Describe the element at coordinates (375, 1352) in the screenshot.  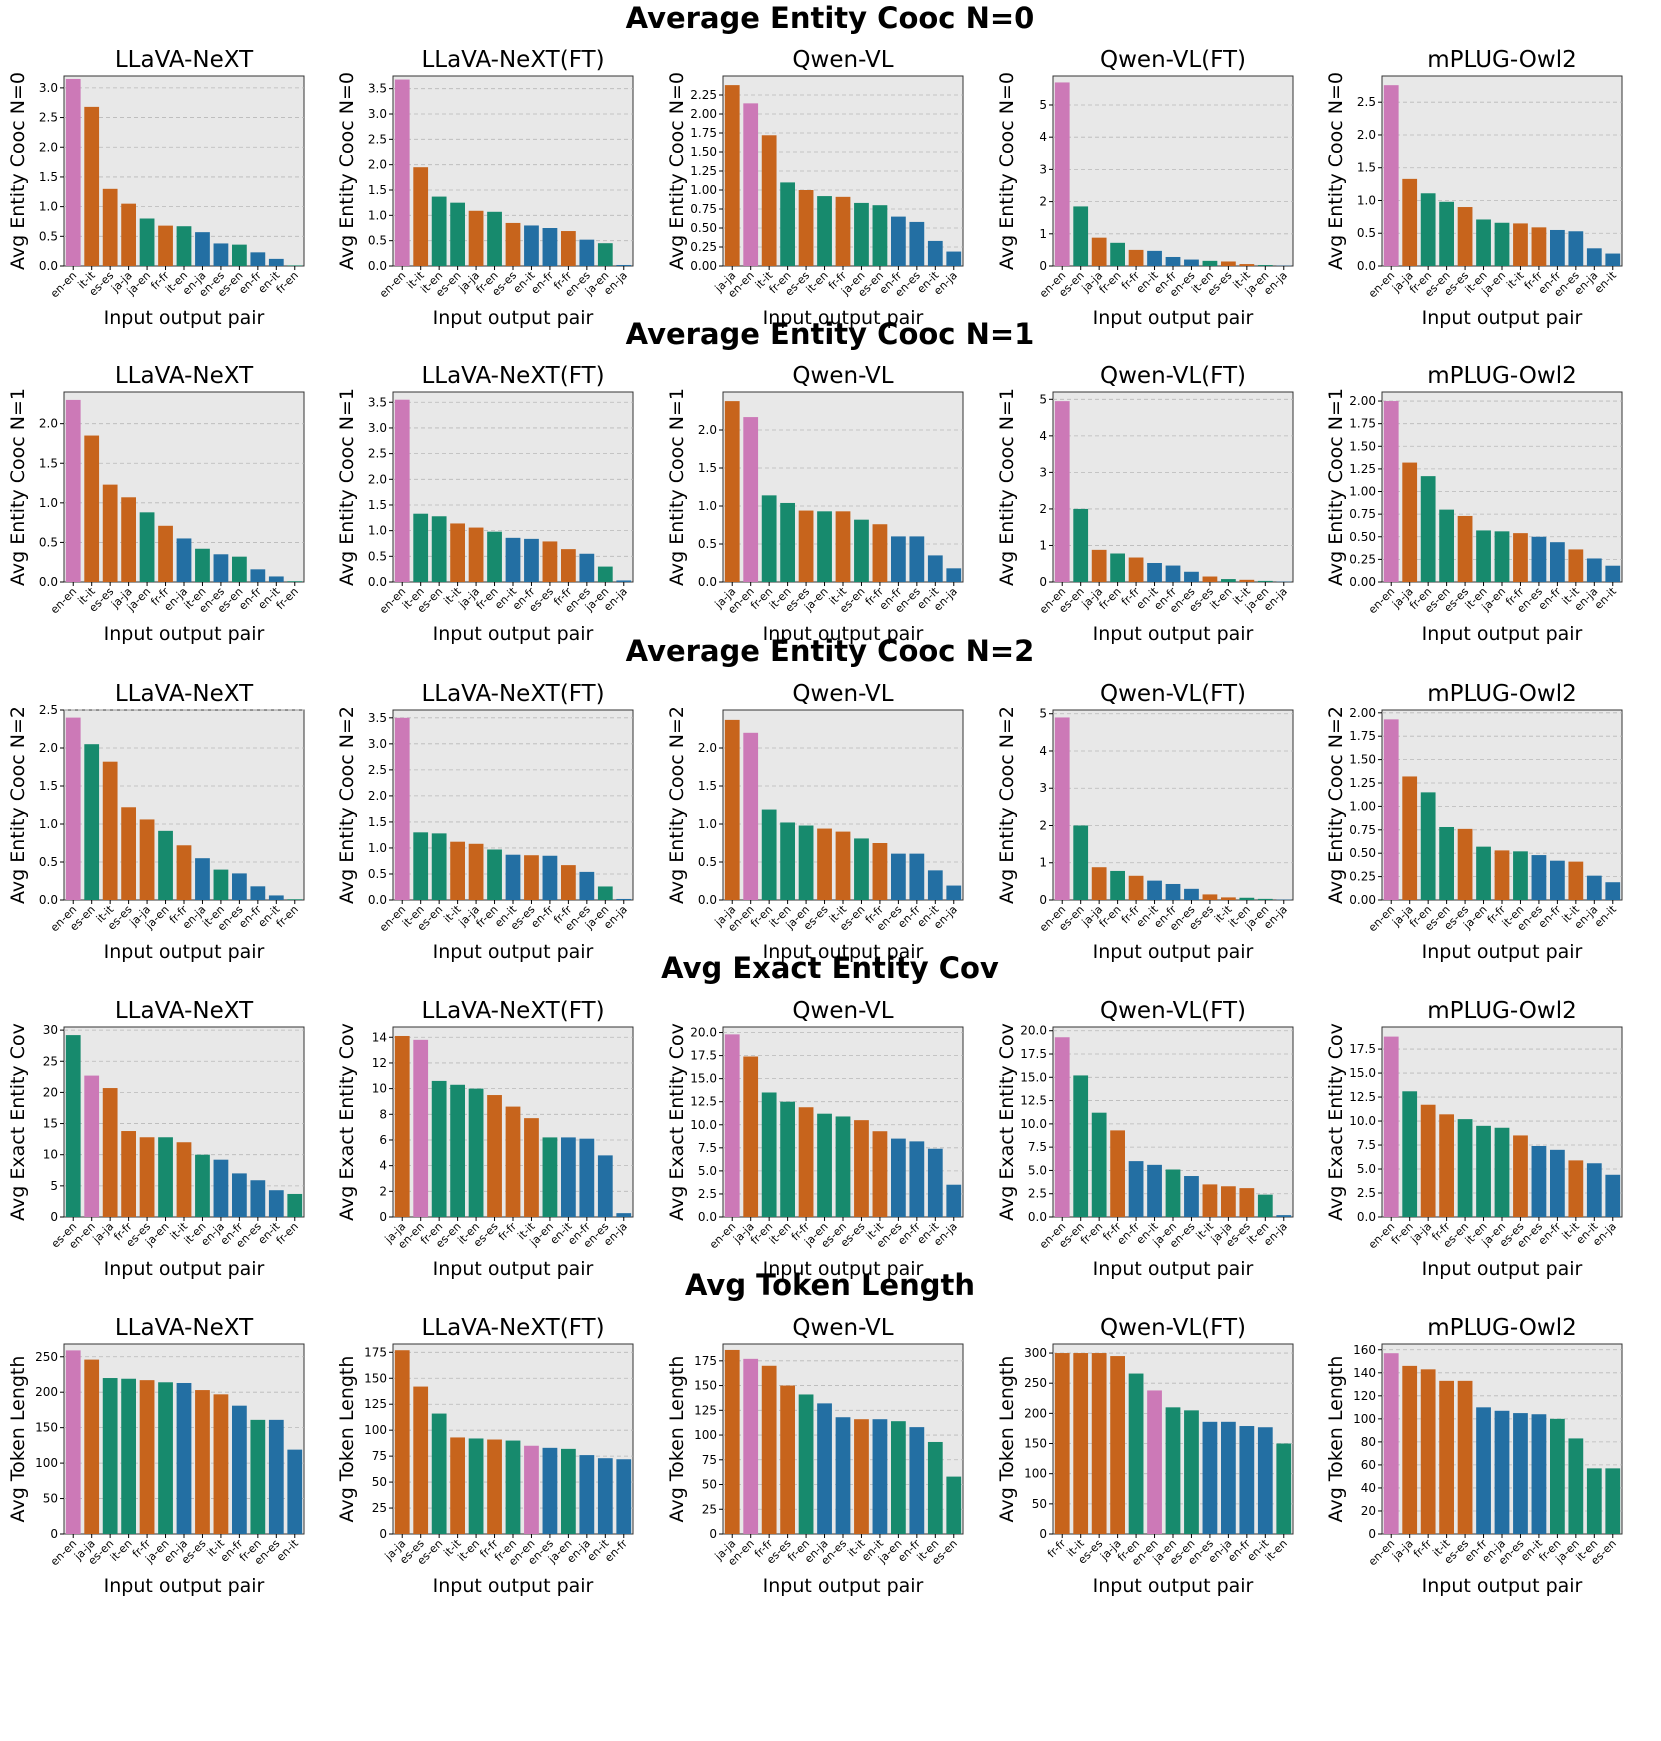
I see `y-tick-label: 175` at that location.